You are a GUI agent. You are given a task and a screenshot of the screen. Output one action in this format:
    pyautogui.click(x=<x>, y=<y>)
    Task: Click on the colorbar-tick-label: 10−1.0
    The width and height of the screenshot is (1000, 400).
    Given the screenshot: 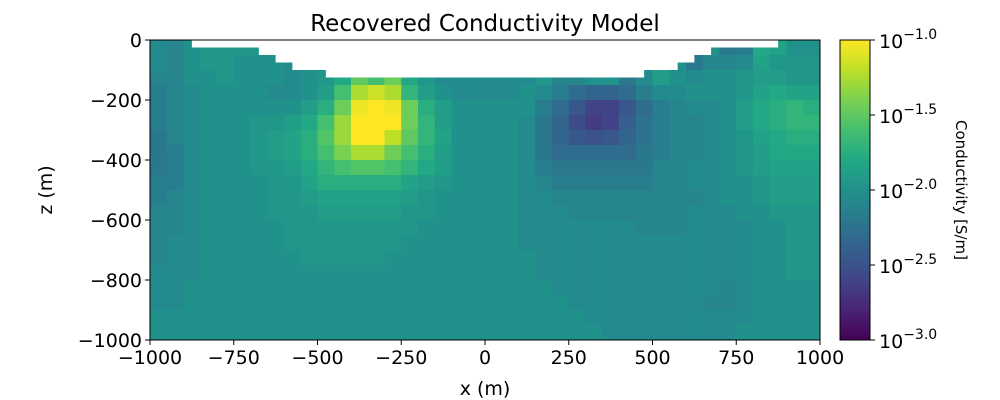 What is the action you would take?
    pyautogui.click(x=908, y=40)
    